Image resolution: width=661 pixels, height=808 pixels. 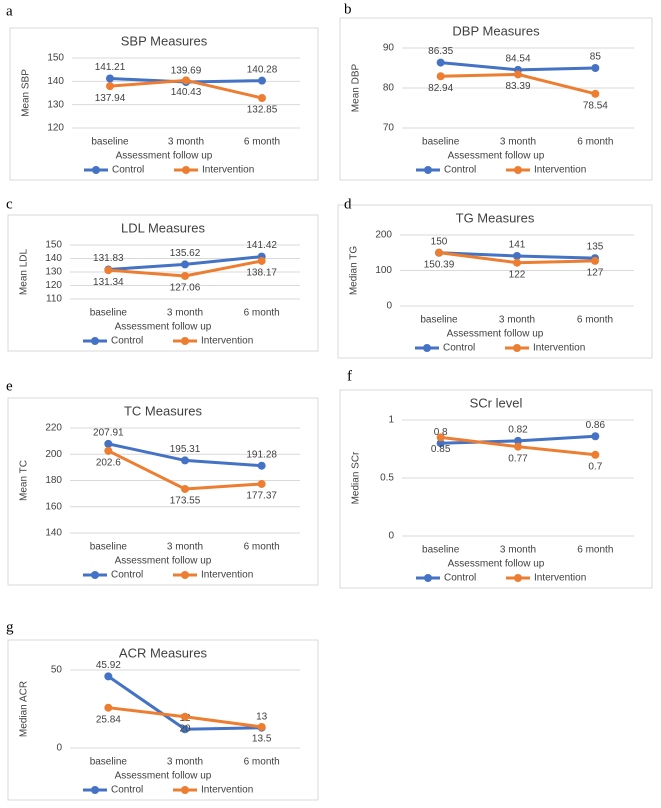 I want to click on y-tick-label: 0.5, so click(x=387, y=478).